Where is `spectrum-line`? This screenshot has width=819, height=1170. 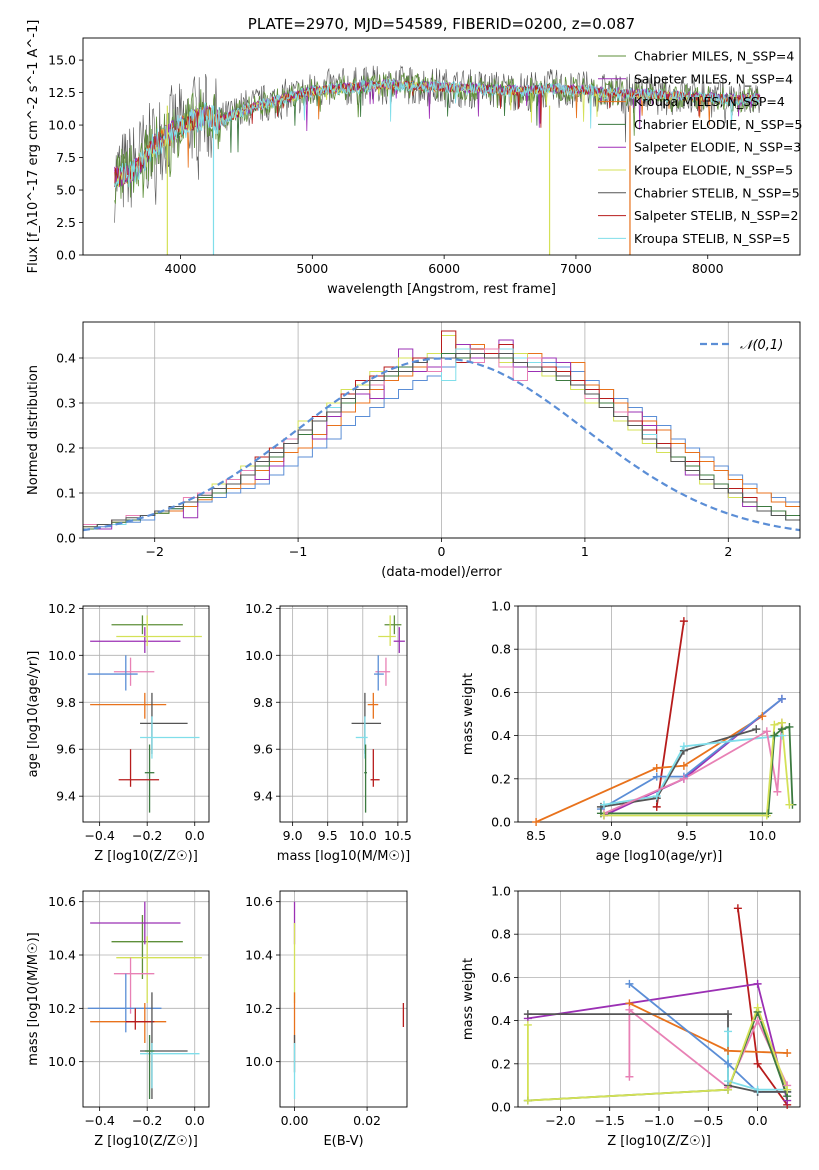 spectrum-line is located at coordinates (437, 133).